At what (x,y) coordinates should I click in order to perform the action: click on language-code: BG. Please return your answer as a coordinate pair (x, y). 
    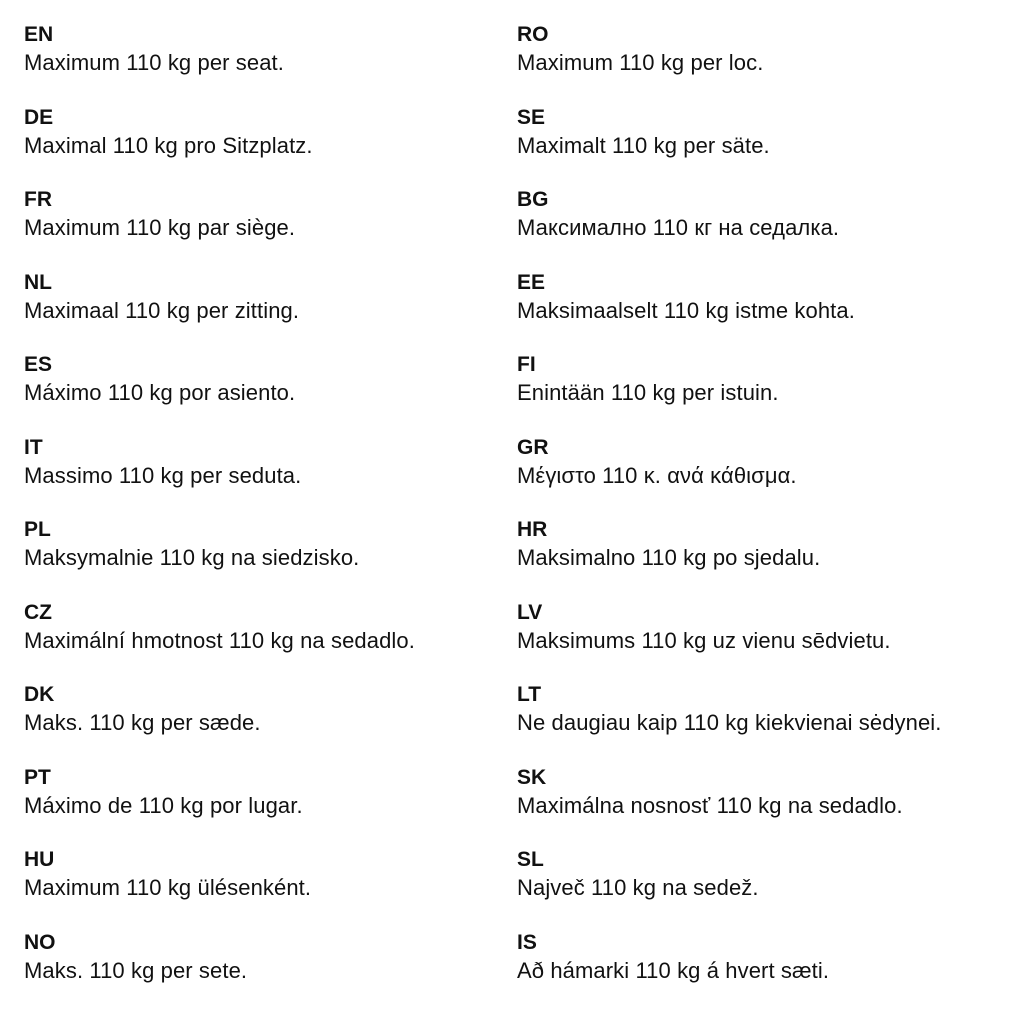
    Looking at the image, I should click on (533, 199).